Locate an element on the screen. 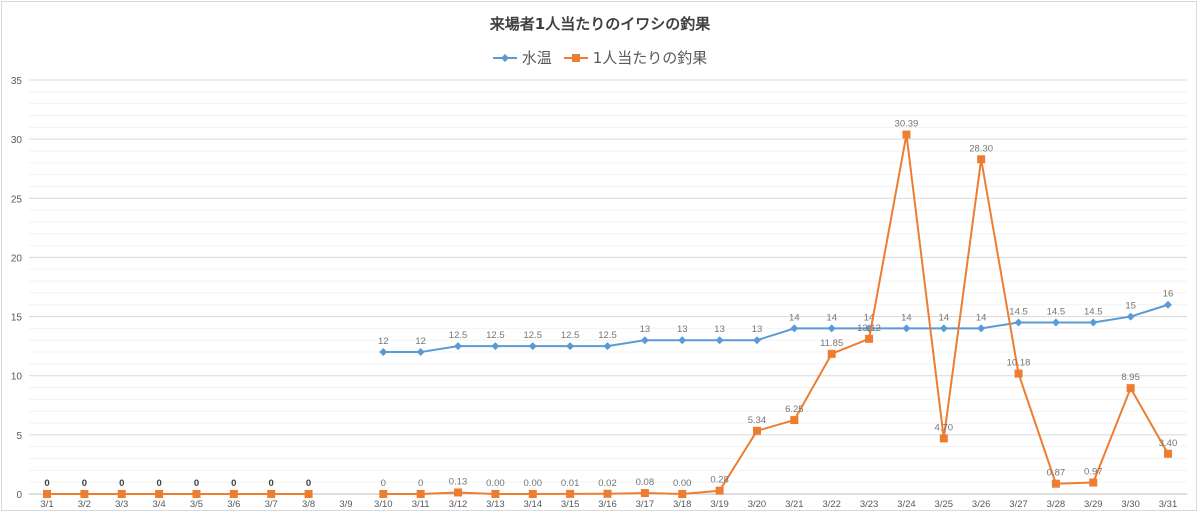 The height and width of the screenshot is (514, 1200). data-label: 3.40 is located at coordinates (1168, 443).